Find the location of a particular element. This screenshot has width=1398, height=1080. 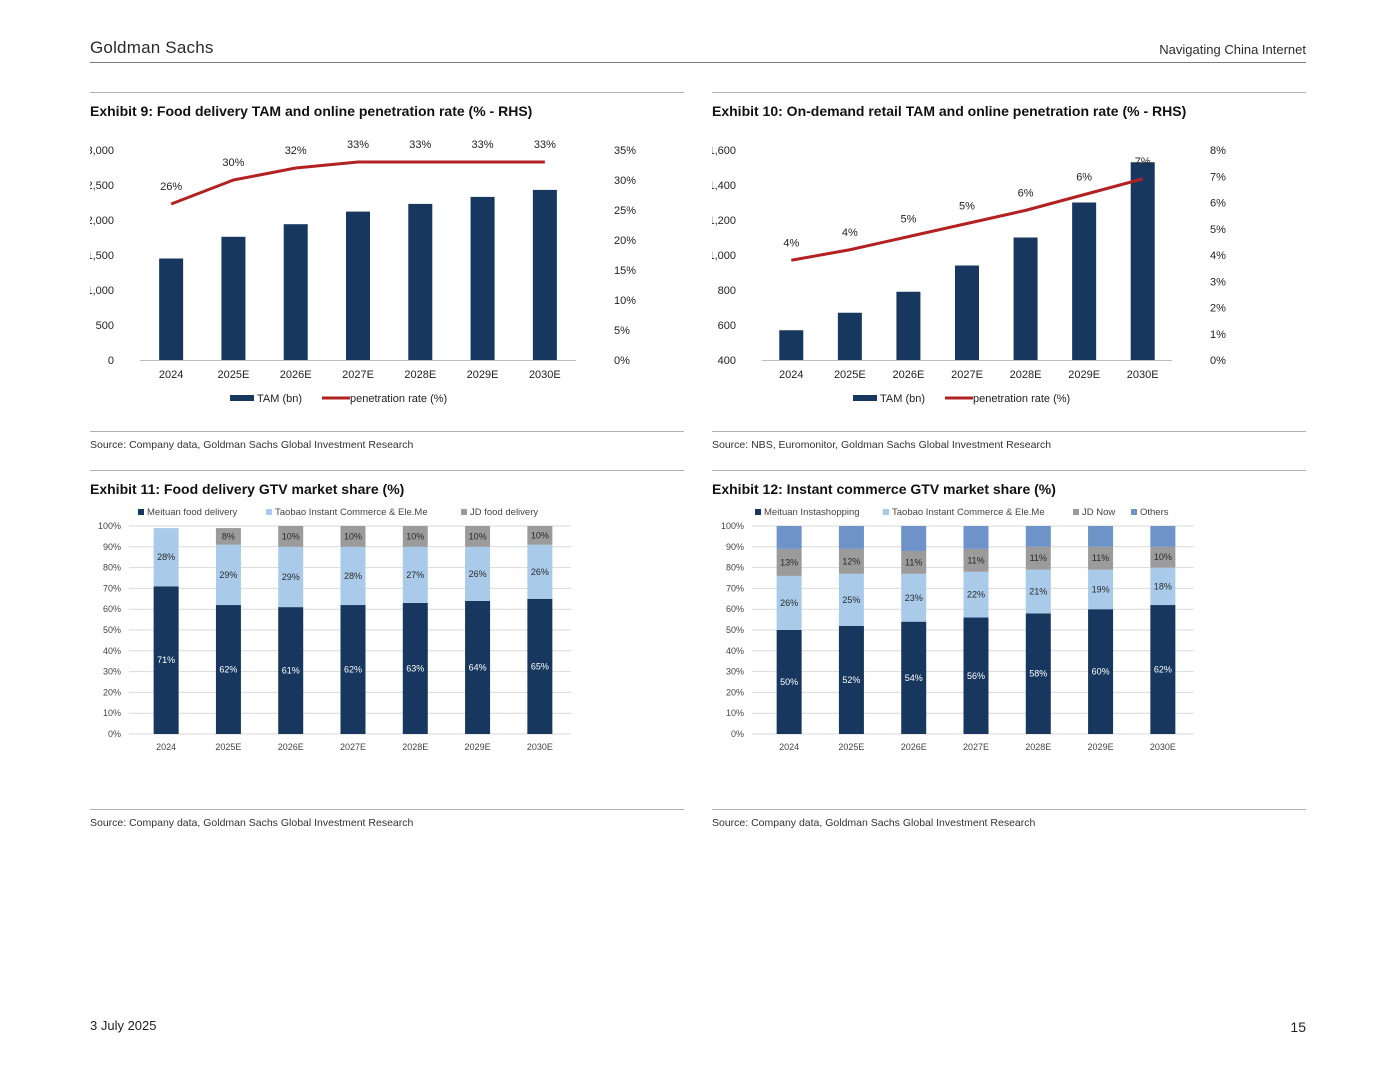

y-tick-label: 400 is located at coordinates (727, 361).